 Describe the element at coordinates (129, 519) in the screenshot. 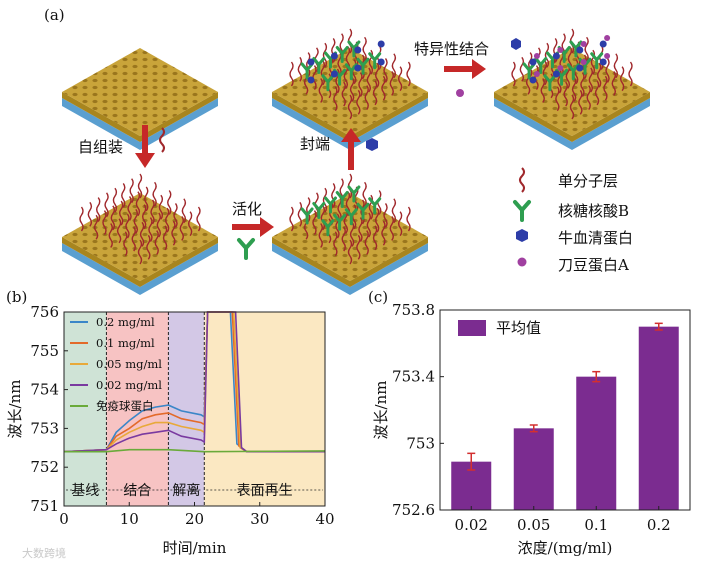

I see `x-tick-label: 10` at that location.